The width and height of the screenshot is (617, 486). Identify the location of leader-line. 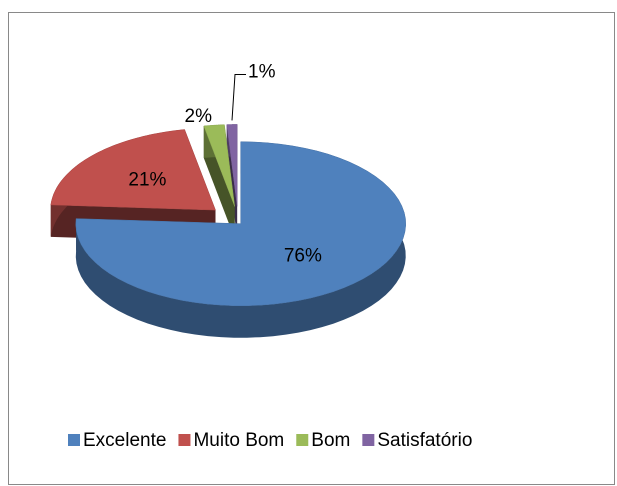
(239, 97).